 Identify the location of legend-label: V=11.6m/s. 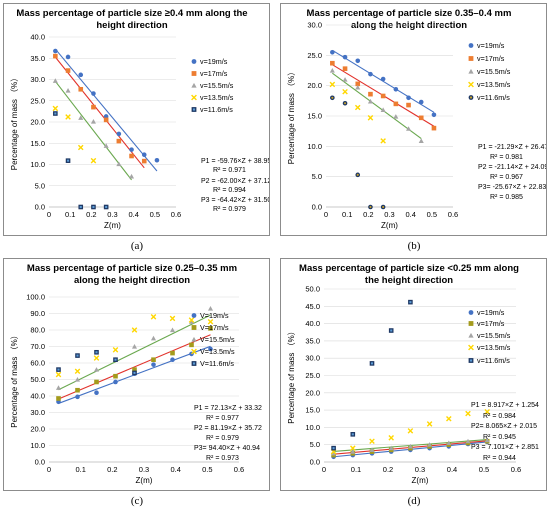
(217, 363).